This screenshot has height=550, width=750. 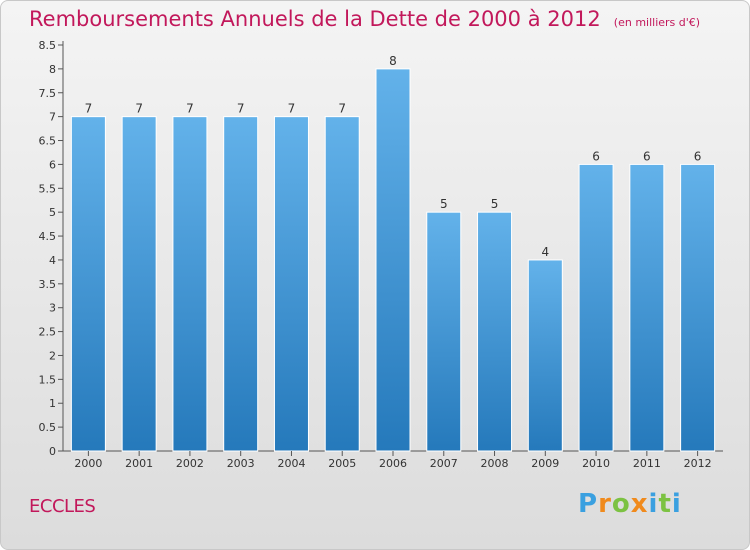 I want to click on x-tick-label: 2007, so click(x=444, y=463).